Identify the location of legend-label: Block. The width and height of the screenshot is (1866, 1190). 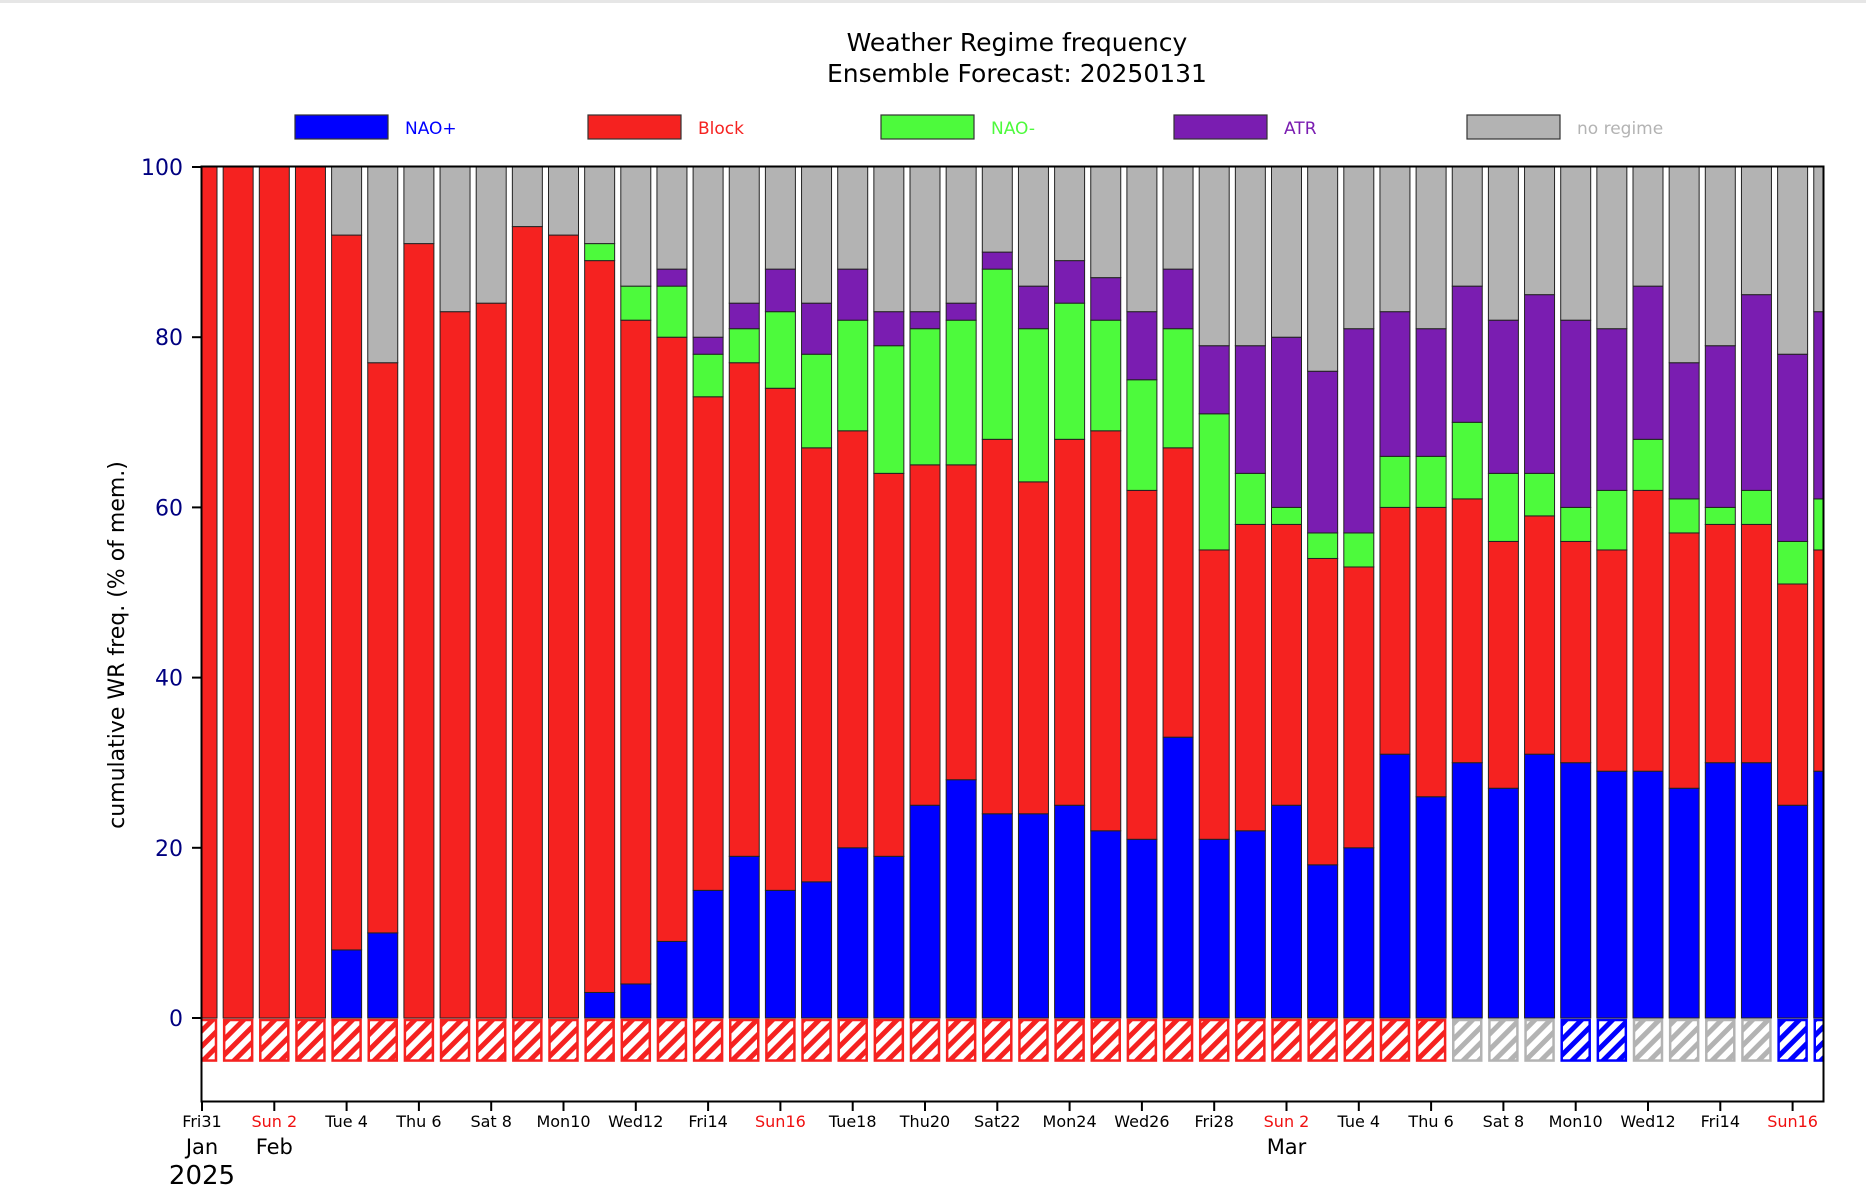
(721, 129).